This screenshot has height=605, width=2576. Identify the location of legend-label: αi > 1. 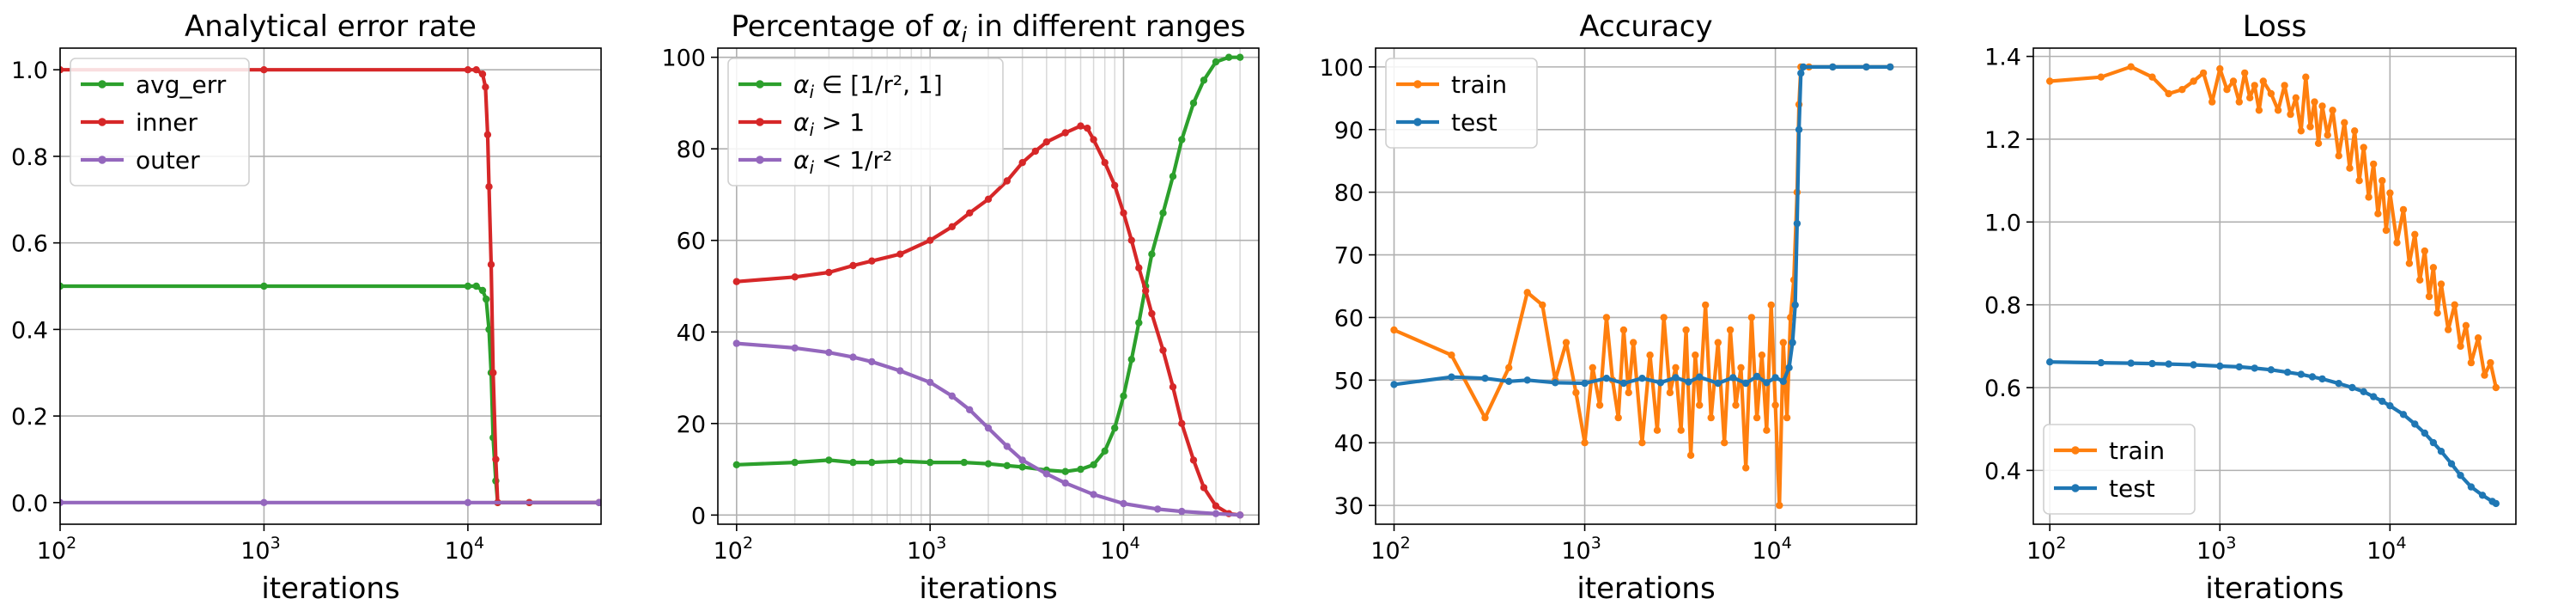
(829, 124).